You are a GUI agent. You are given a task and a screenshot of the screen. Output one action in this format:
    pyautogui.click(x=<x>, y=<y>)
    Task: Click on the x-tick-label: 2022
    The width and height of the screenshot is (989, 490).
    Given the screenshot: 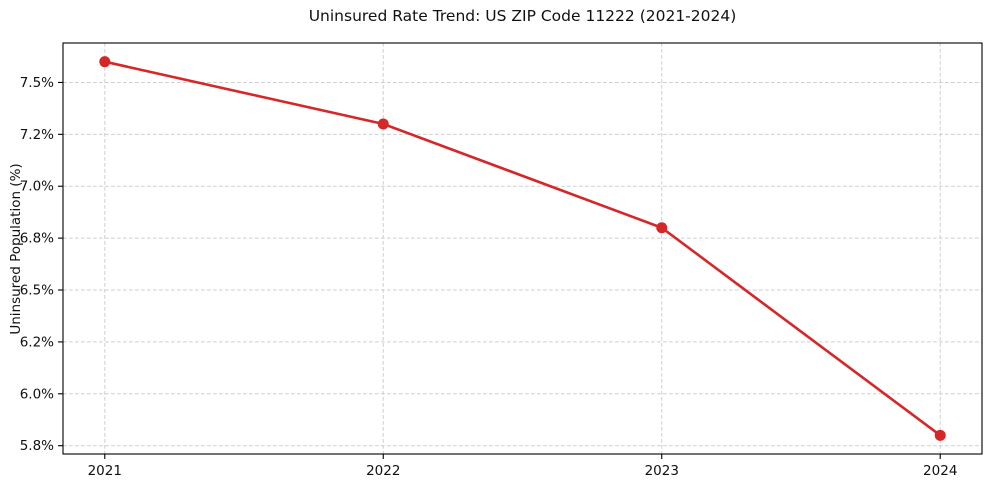 What is the action you would take?
    pyautogui.click(x=383, y=471)
    